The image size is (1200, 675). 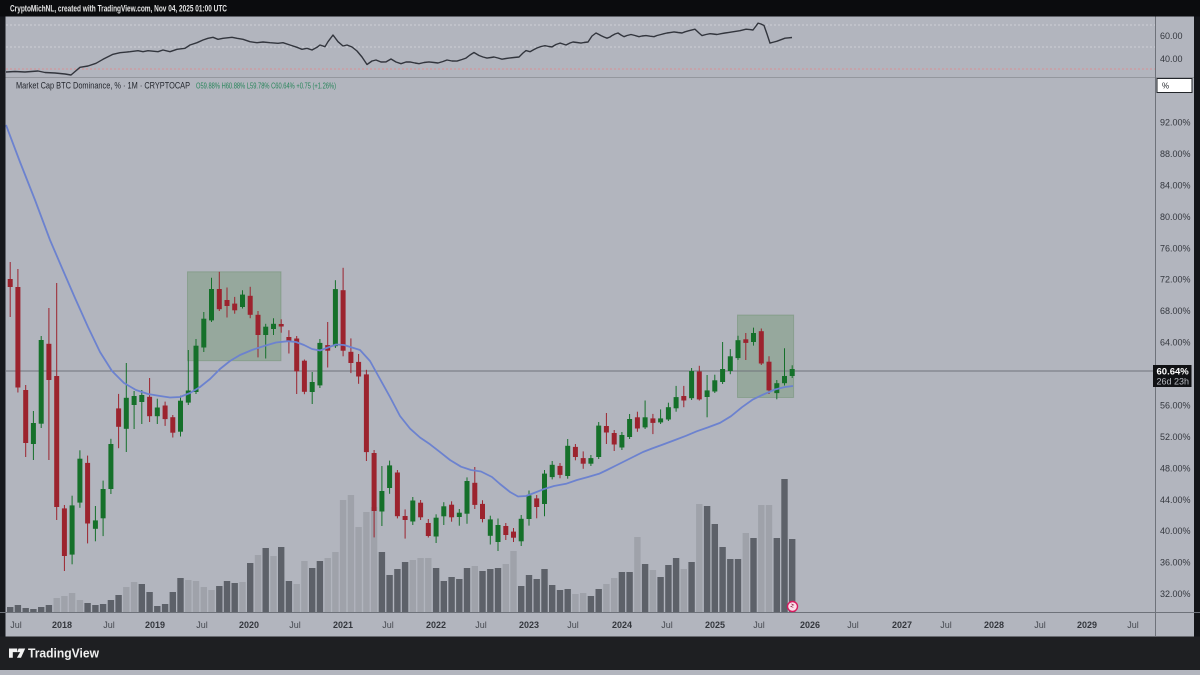 I want to click on svg-text: 2026, so click(x=810, y=625).